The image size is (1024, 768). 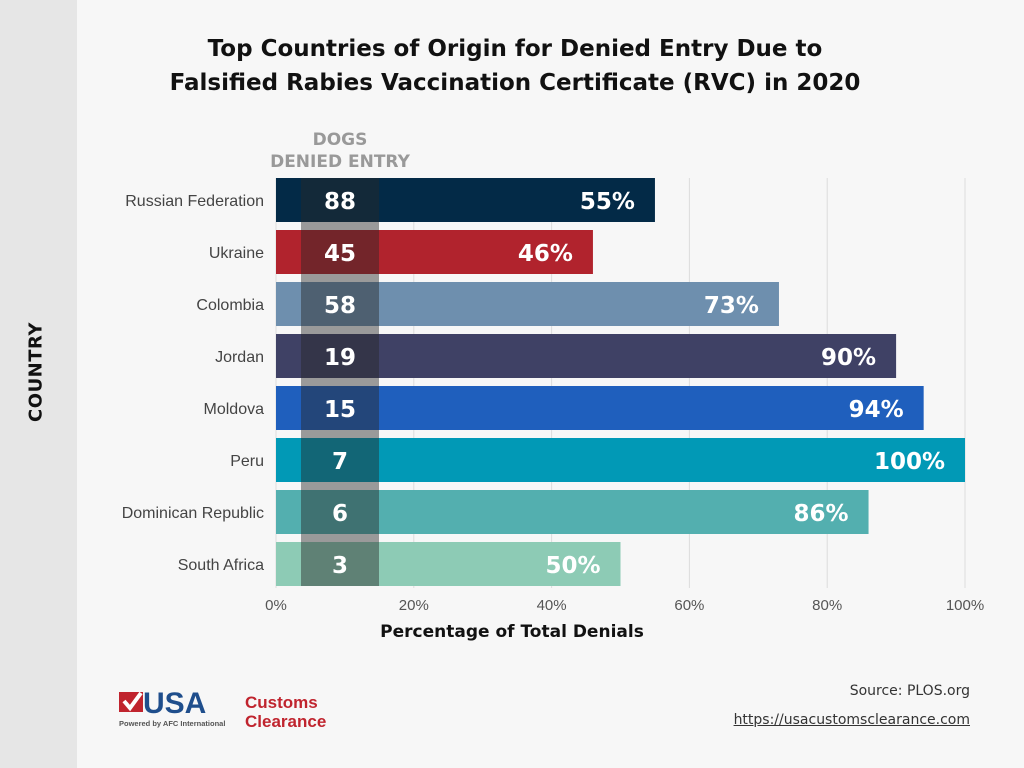 What do you see at coordinates (340, 514) in the screenshot?
I see `dogs-denied-value: 6` at bounding box center [340, 514].